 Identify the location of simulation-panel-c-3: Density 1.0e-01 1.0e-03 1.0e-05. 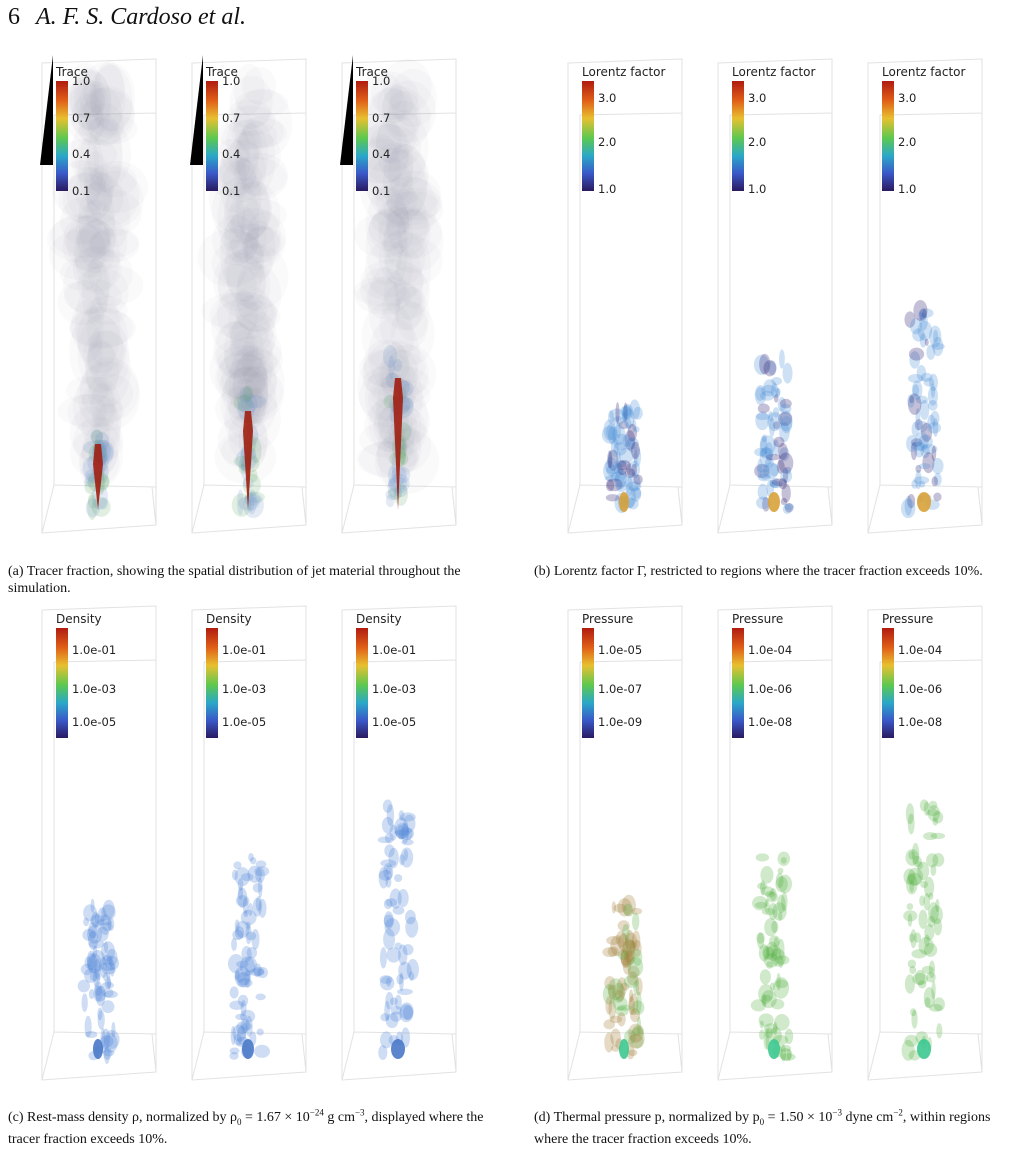
(410, 852).